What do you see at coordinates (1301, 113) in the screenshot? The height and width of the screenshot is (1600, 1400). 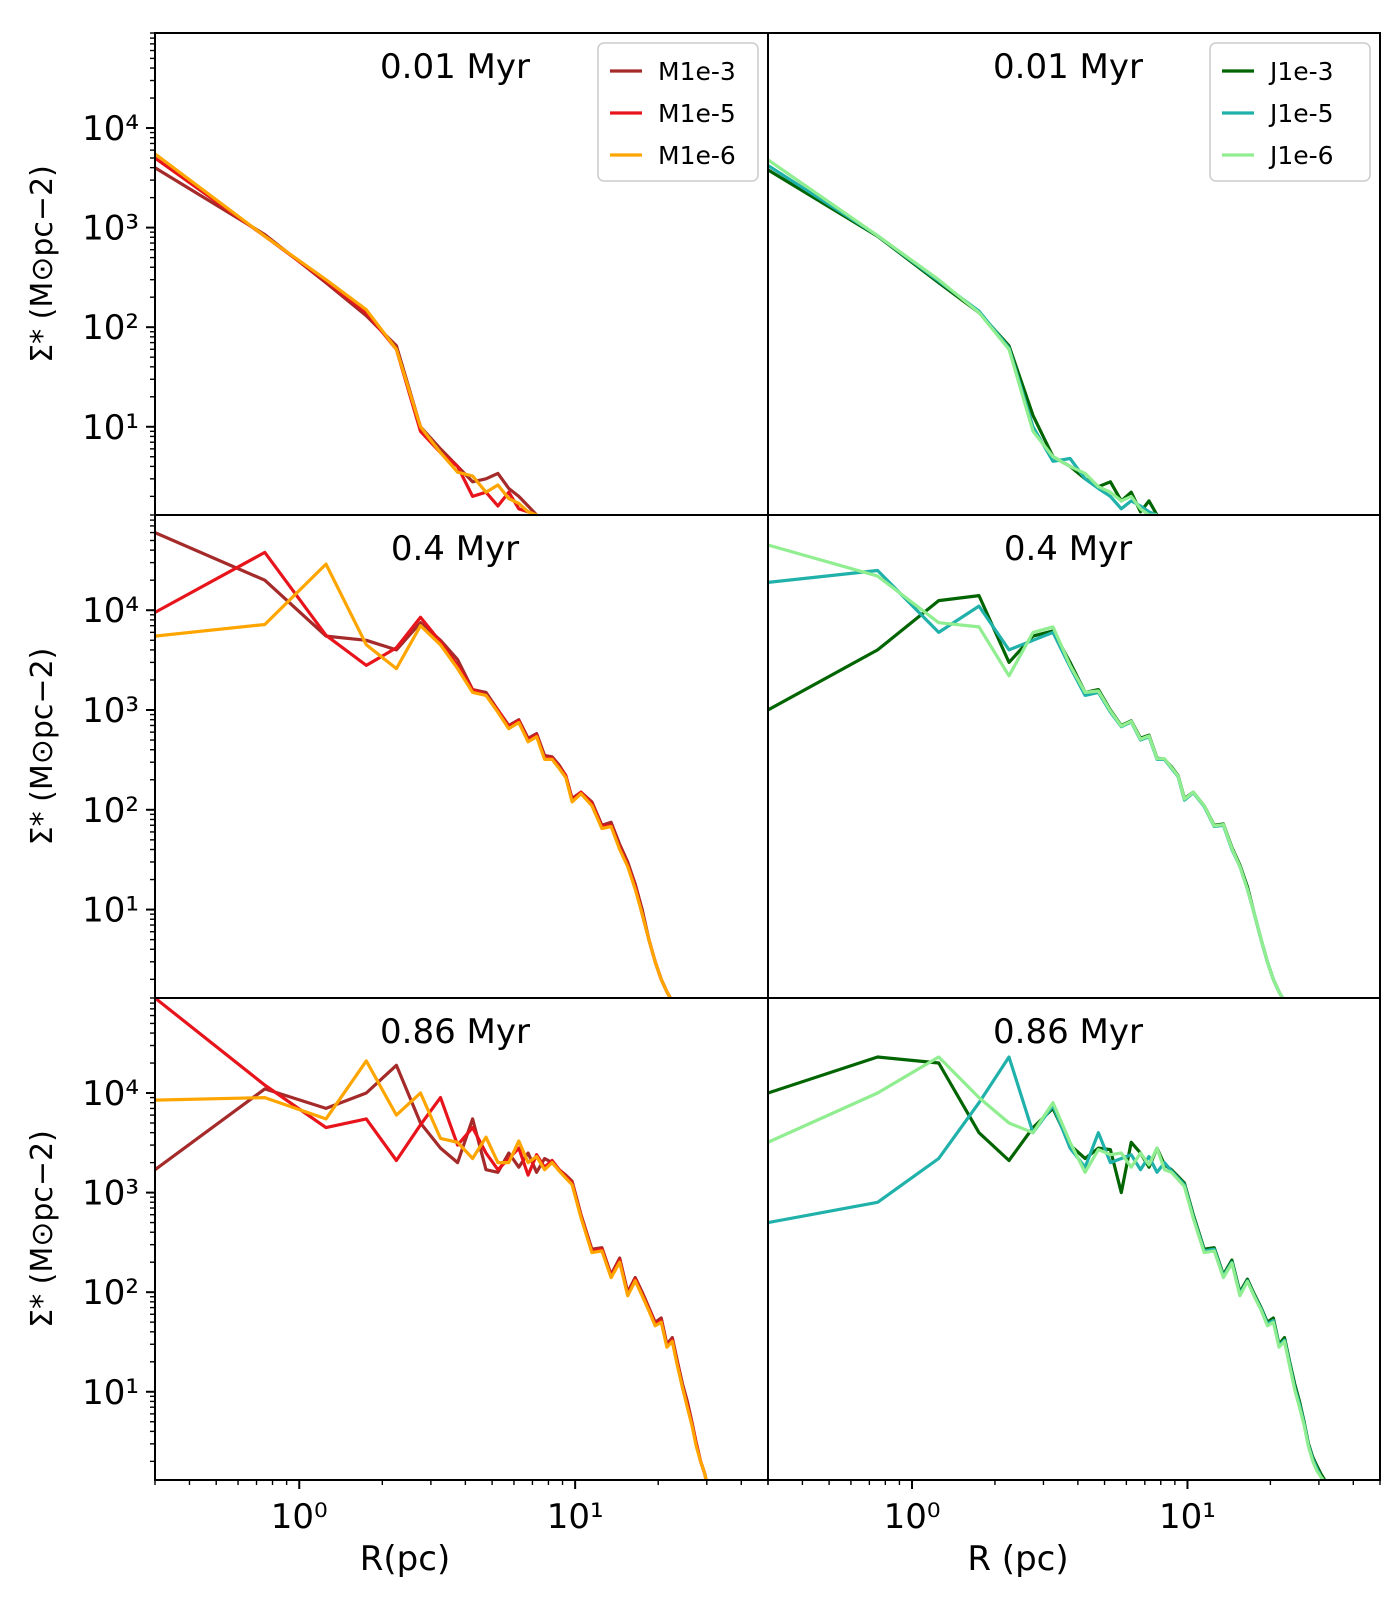 I see `legend-label: J1e-5` at bounding box center [1301, 113].